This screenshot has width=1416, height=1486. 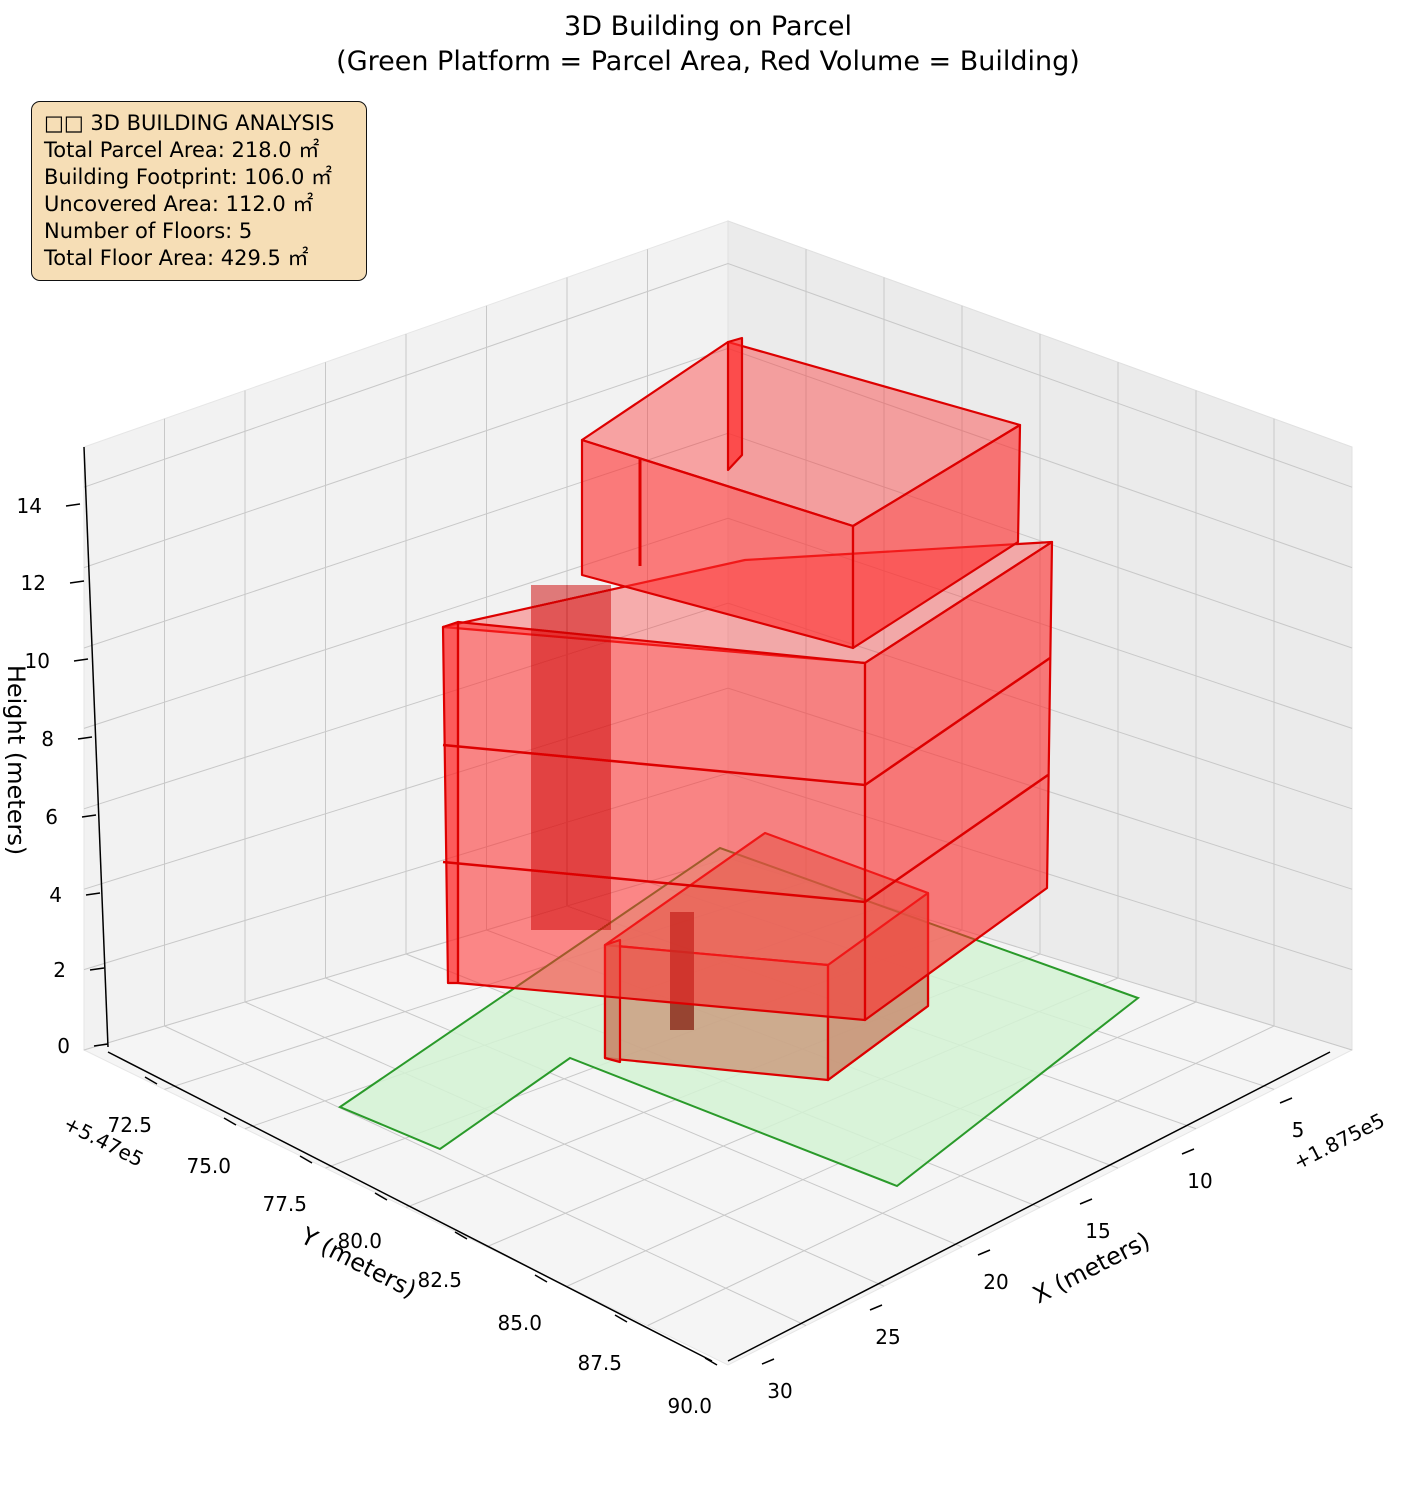 I want to click on x-tick-label: 10, so click(x=1199, y=1181).